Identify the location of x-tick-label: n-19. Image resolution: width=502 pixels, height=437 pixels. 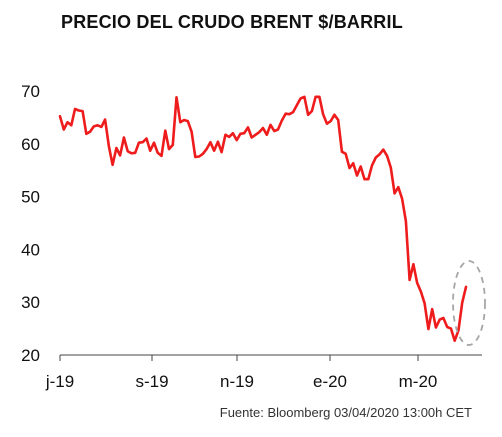
(237, 381).